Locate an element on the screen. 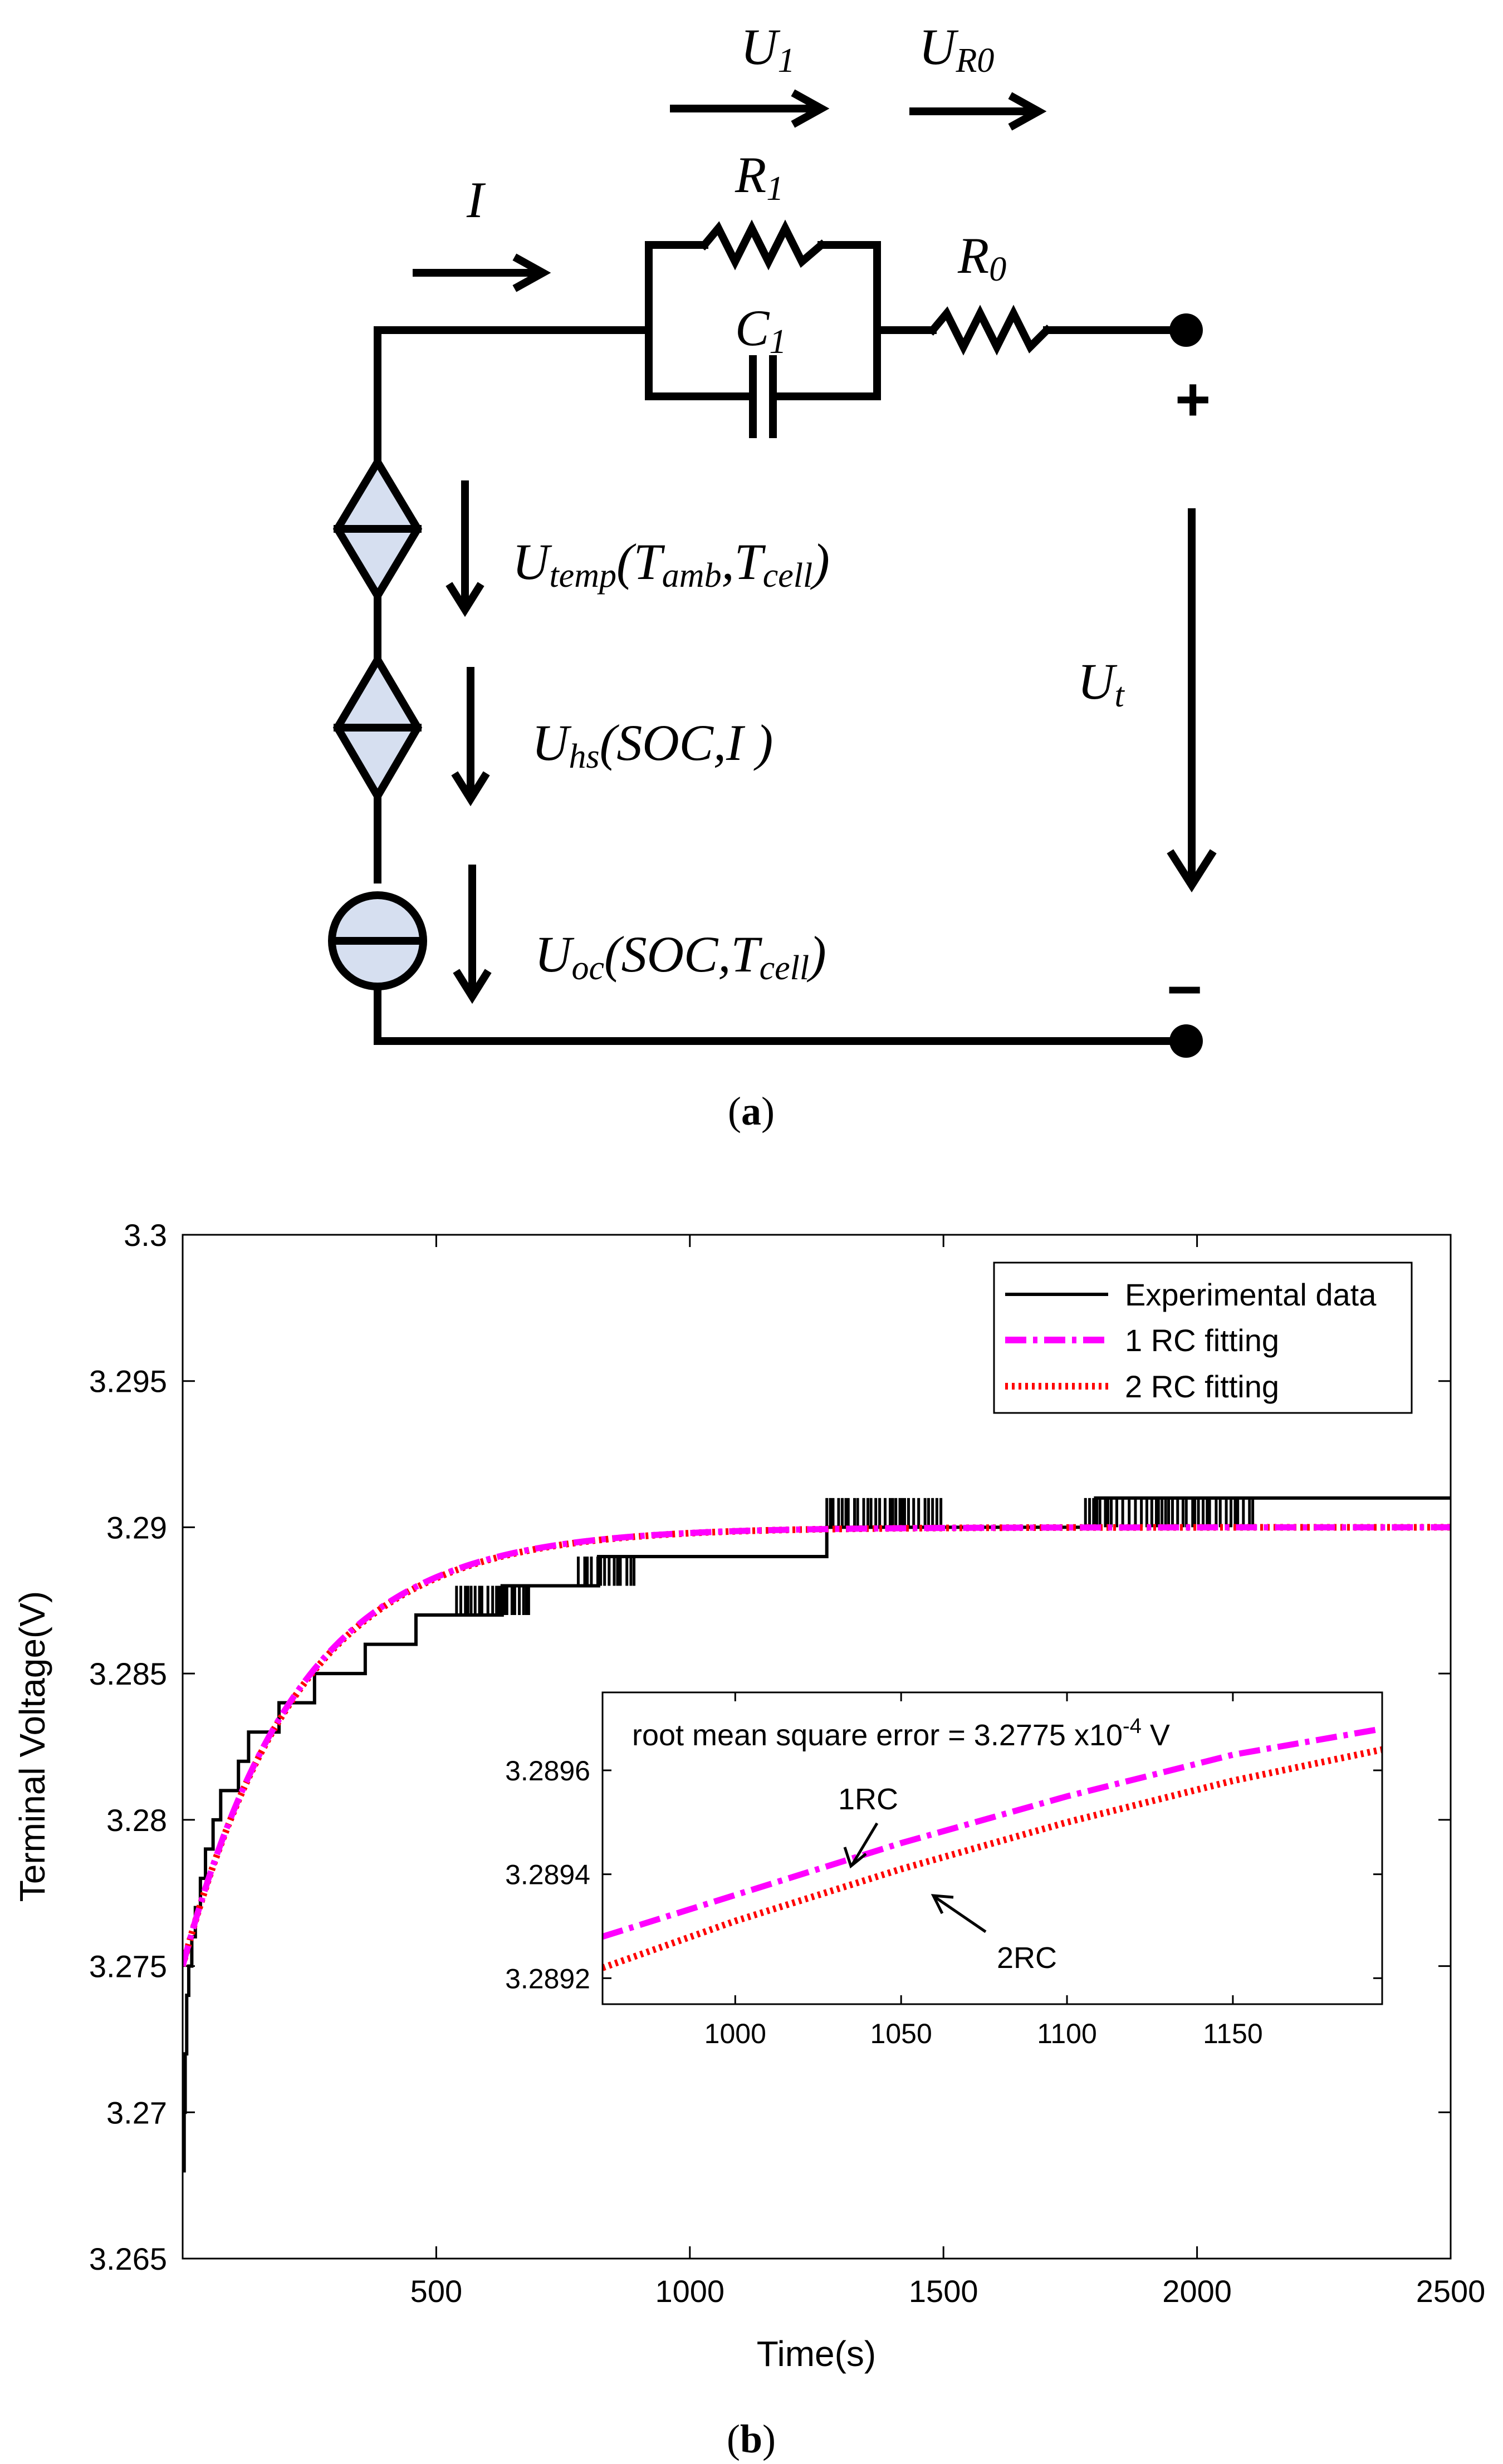  inset-series-2rc-line is located at coordinates (992, 1858).